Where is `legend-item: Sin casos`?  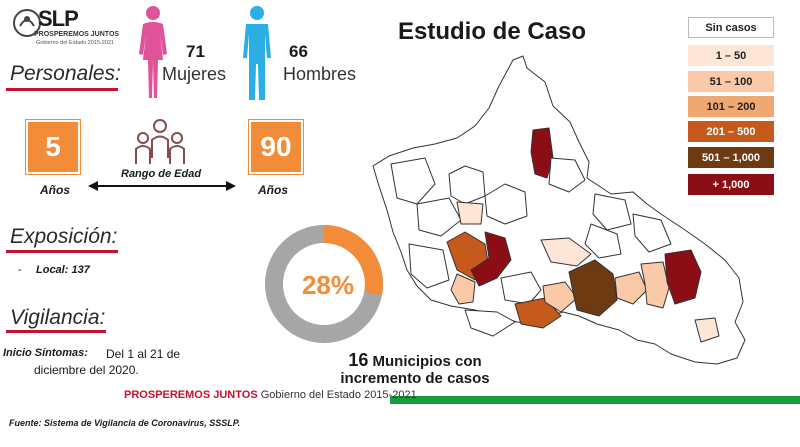 legend-item: Sin casos is located at coordinates (731, 27).